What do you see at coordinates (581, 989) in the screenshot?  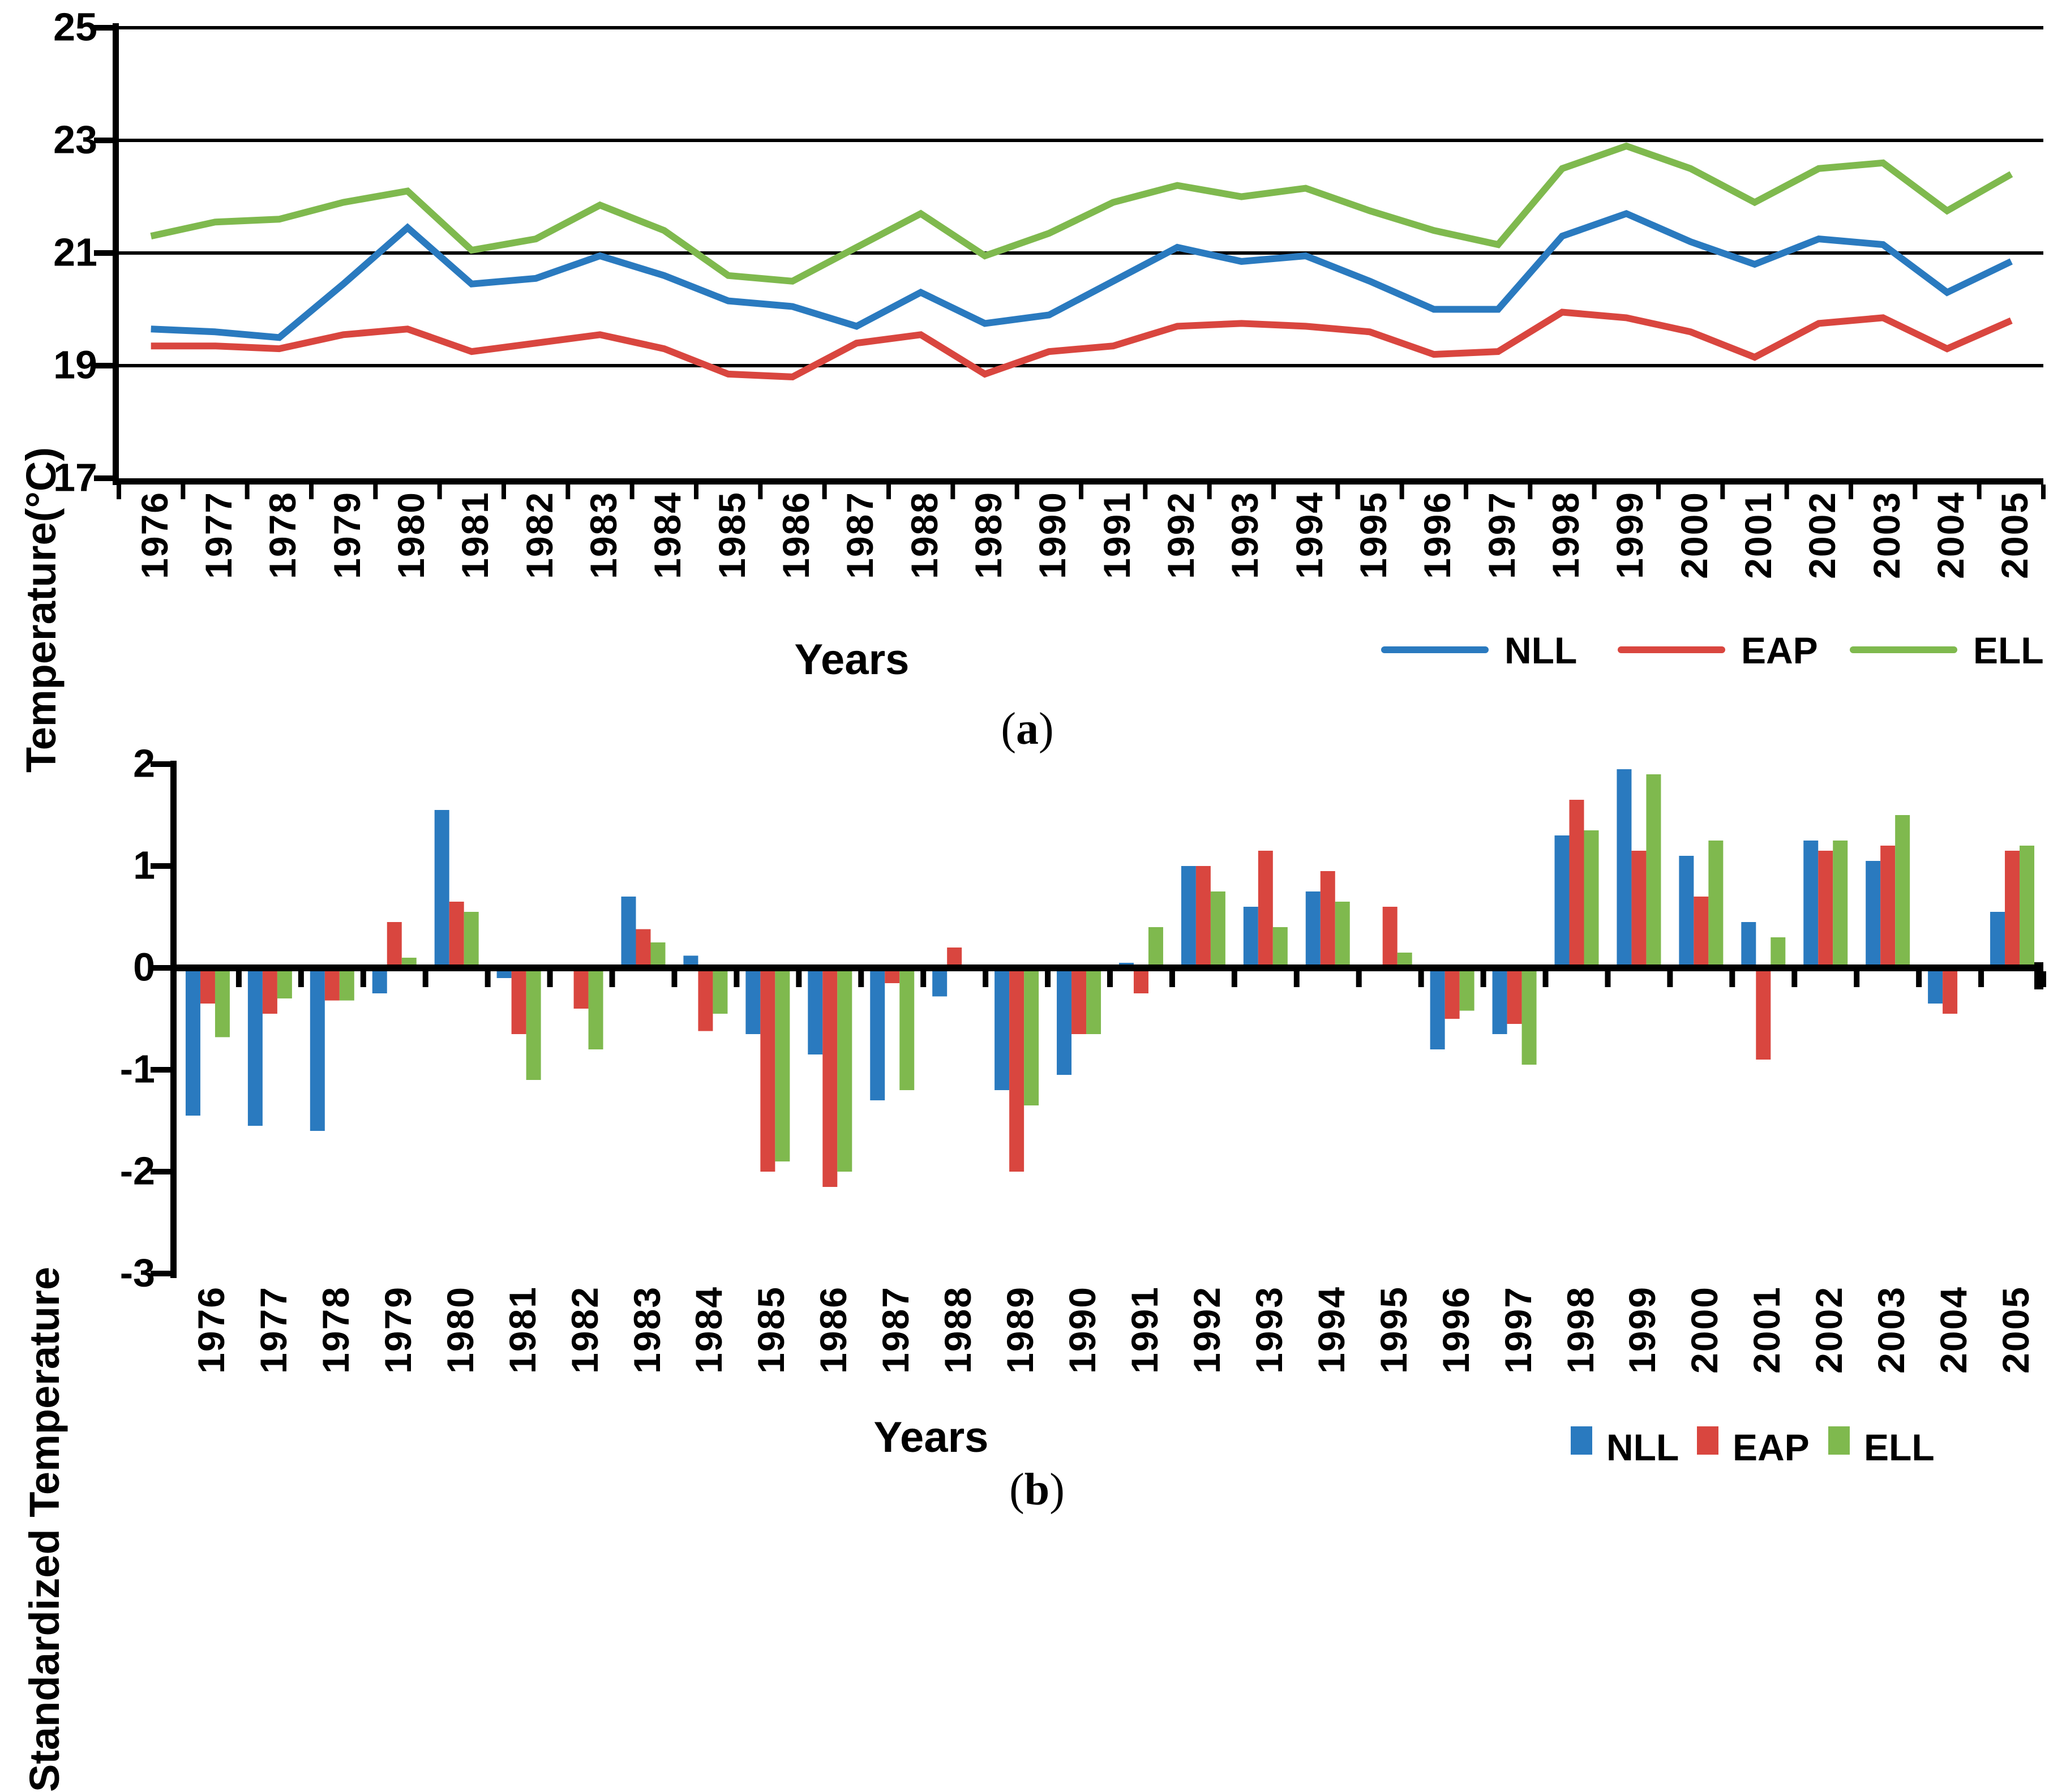 I see `bar-EAP-1982` at bounding box center [581, 989].